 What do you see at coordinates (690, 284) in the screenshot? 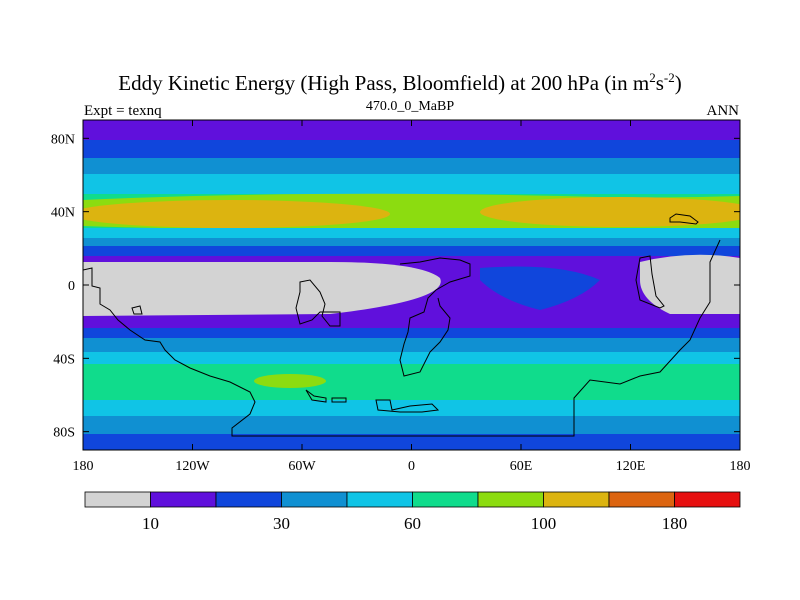
I see `min-pacific` at bounding box center [690, 284].